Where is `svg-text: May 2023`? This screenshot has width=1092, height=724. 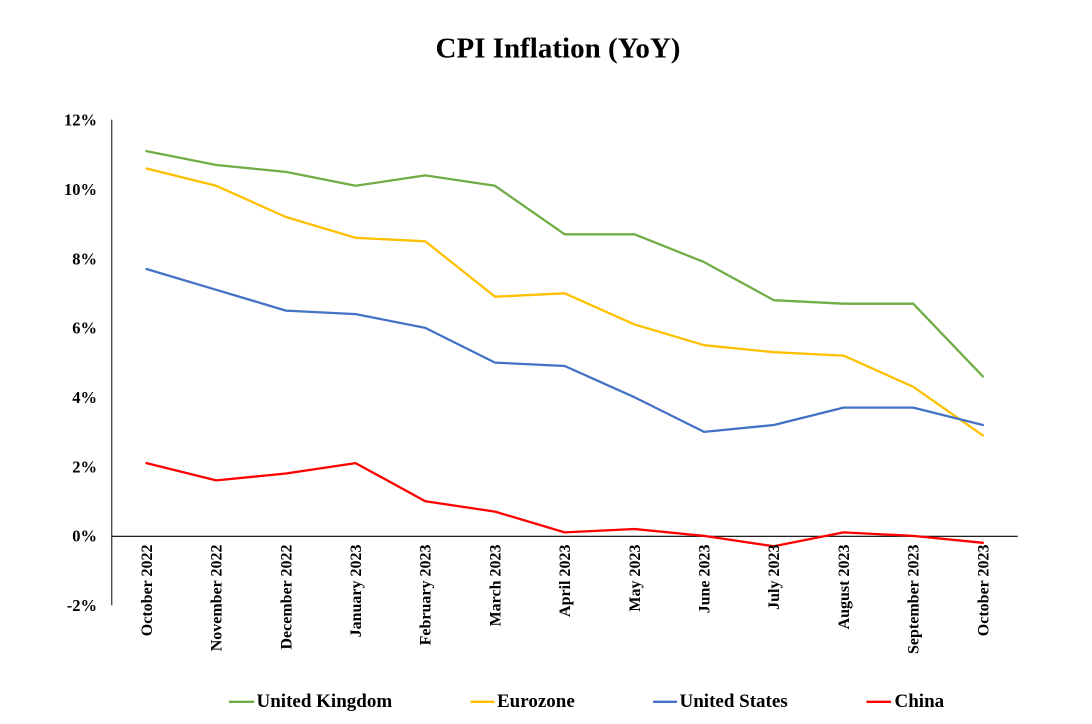 svg-text: May 2023 is located at coordinates (635, 578).